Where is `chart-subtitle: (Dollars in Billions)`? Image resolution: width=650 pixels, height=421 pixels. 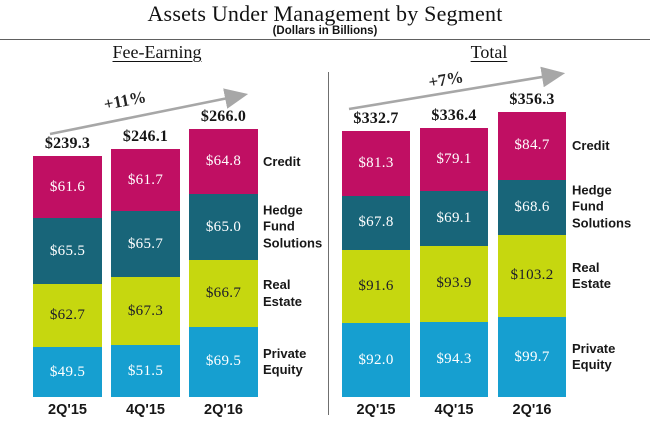
chart-subtitle: (Dollars in Billions) is located at coordinates (325, 31).